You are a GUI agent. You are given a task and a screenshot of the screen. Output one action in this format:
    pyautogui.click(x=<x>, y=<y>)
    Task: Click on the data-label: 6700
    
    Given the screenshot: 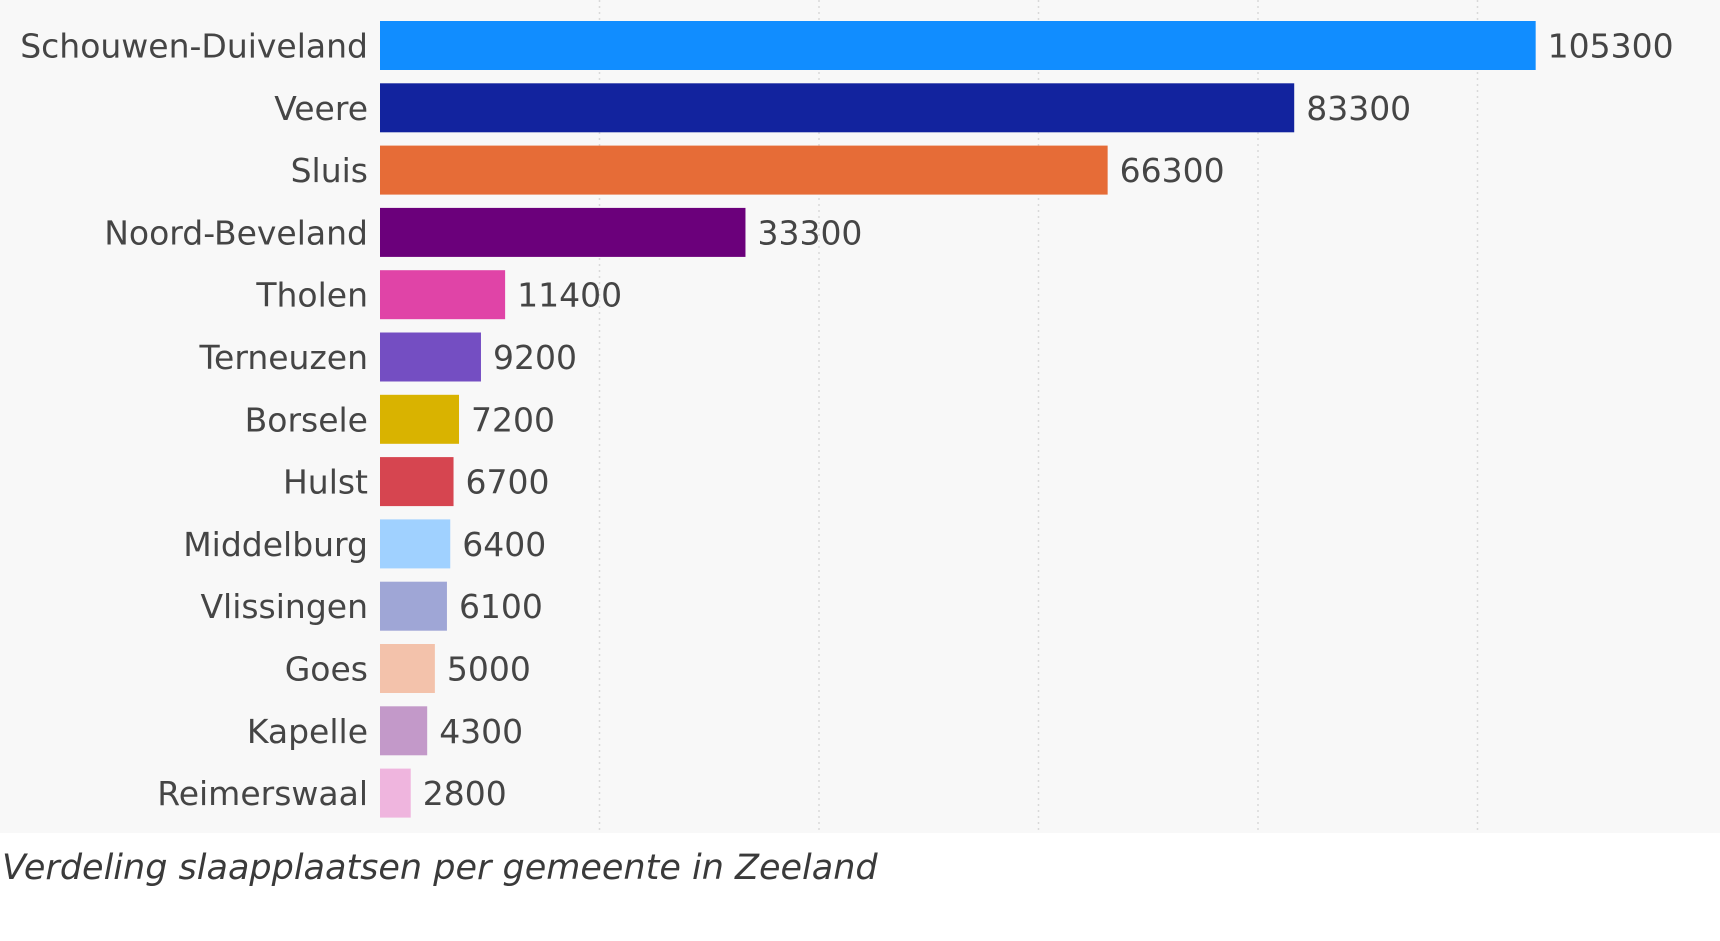 What is the action you would take?
    pyautogui.click(x=508, y=482)
    